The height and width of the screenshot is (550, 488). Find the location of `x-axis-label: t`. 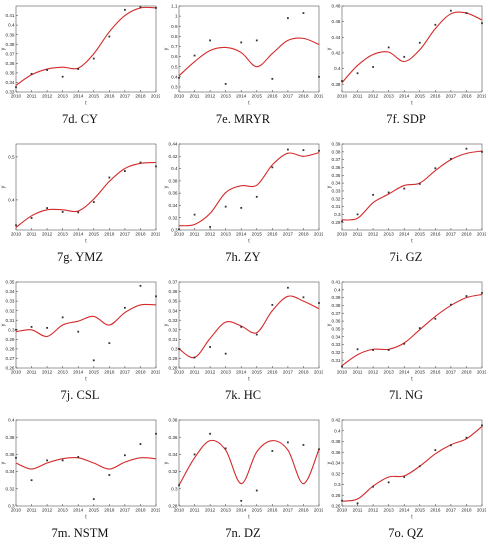

x-axis-label: t is located at coordinates (86, 242).